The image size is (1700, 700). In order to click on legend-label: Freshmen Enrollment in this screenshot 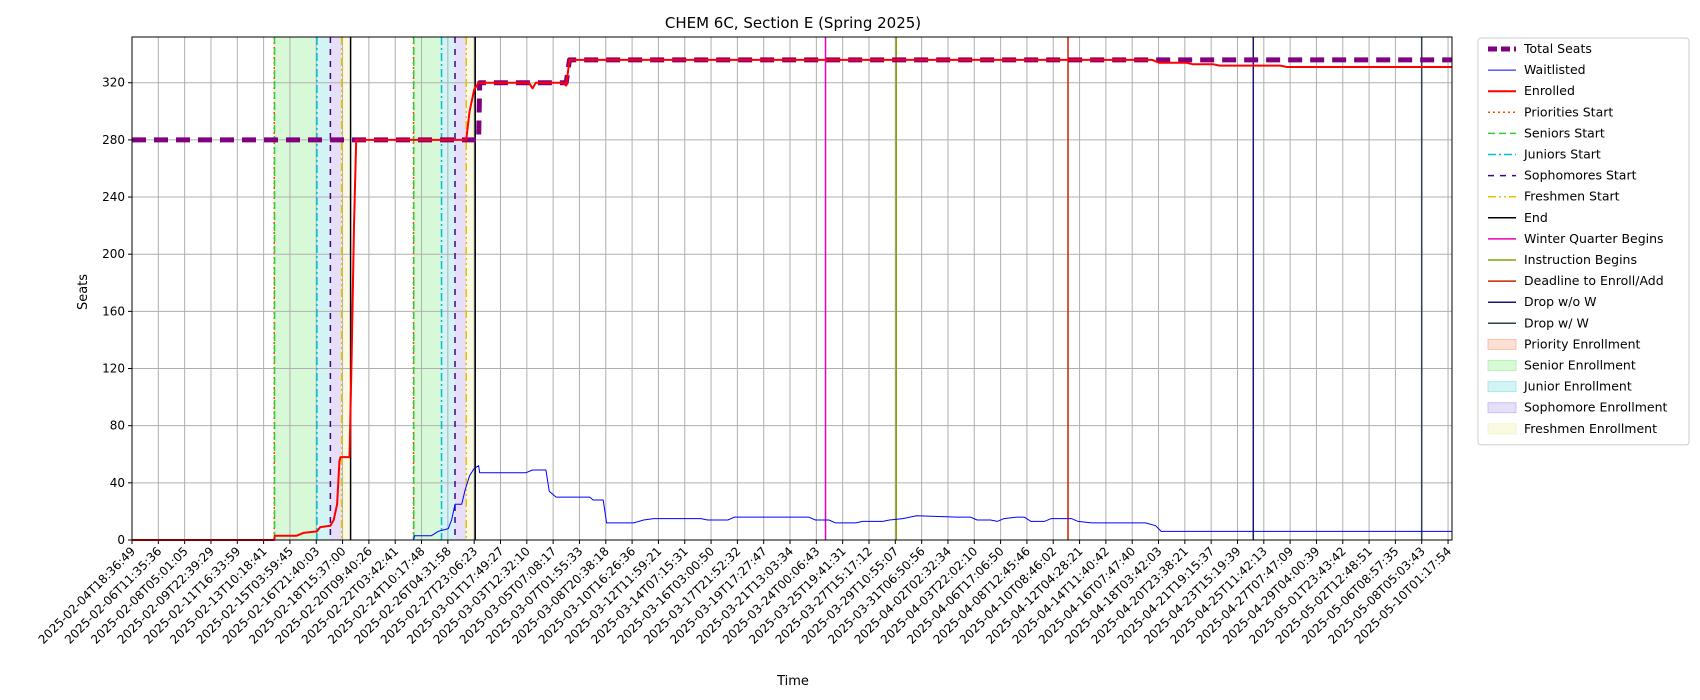, I will do `click(1590, 428)`.